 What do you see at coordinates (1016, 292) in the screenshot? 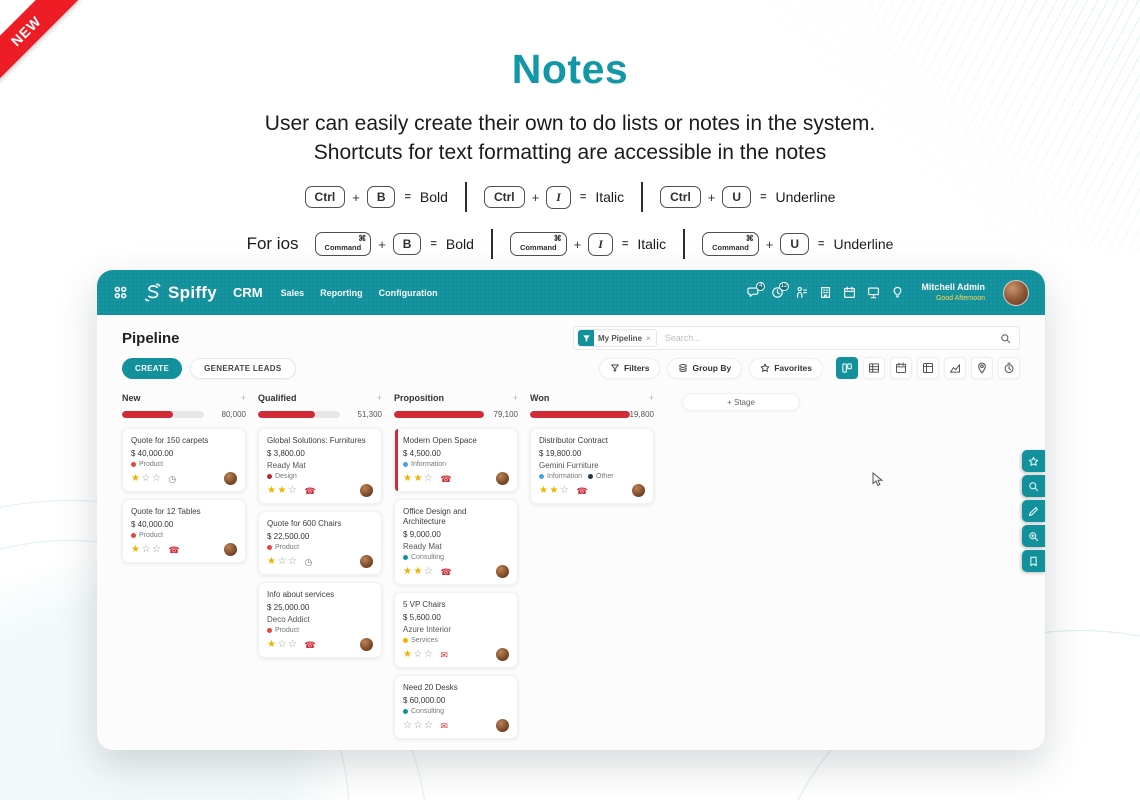
I see `user-avatar` at bounding box center [1016, 292].